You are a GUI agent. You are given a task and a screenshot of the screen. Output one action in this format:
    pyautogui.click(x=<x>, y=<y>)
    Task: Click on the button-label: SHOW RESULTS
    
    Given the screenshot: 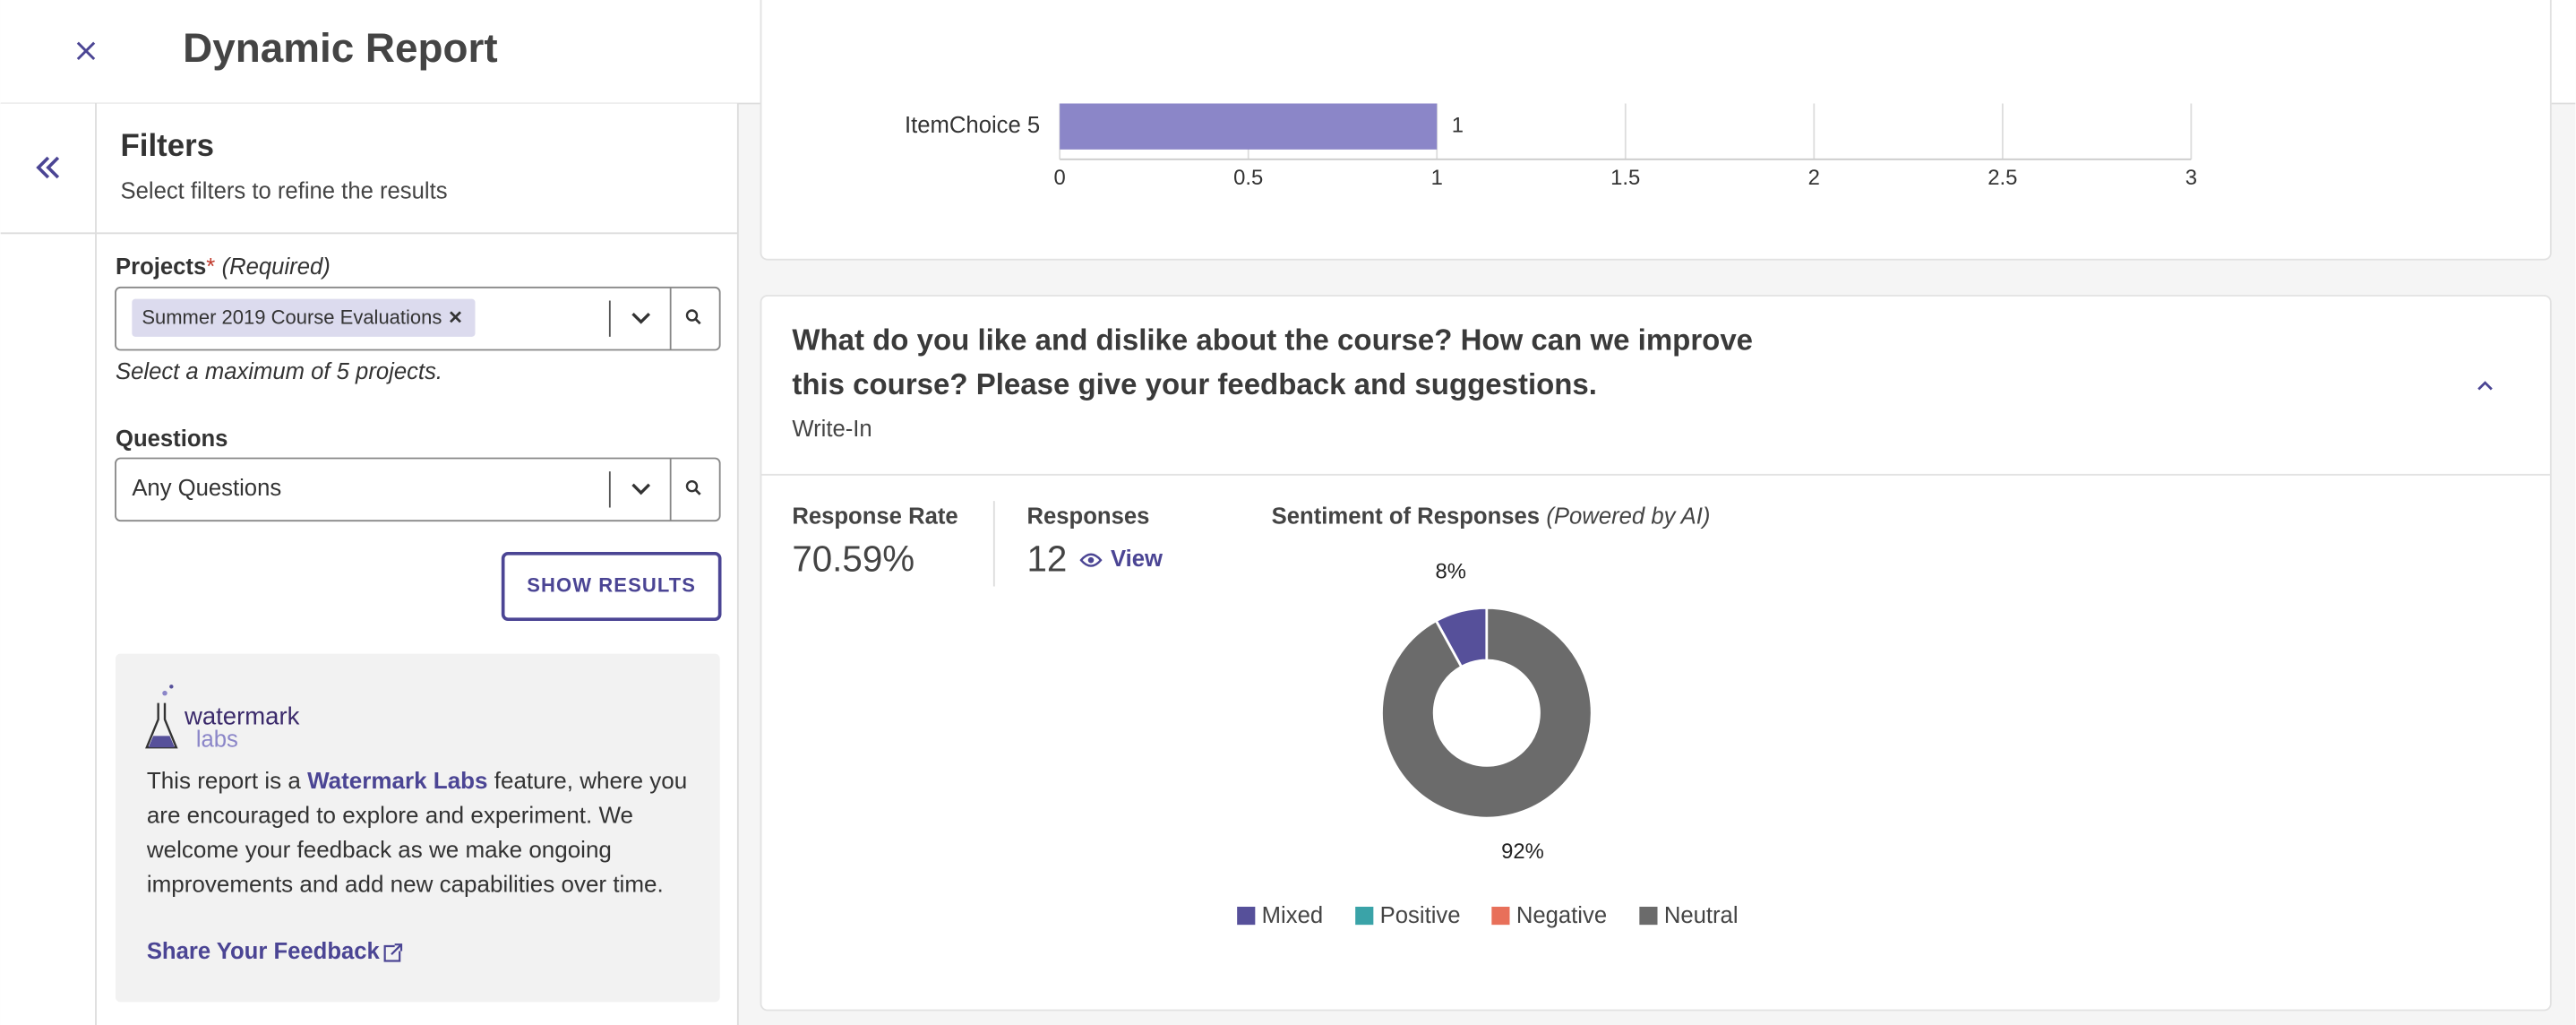 What is the action you would take?
    pyautogui.click(x=611, y=584)
    